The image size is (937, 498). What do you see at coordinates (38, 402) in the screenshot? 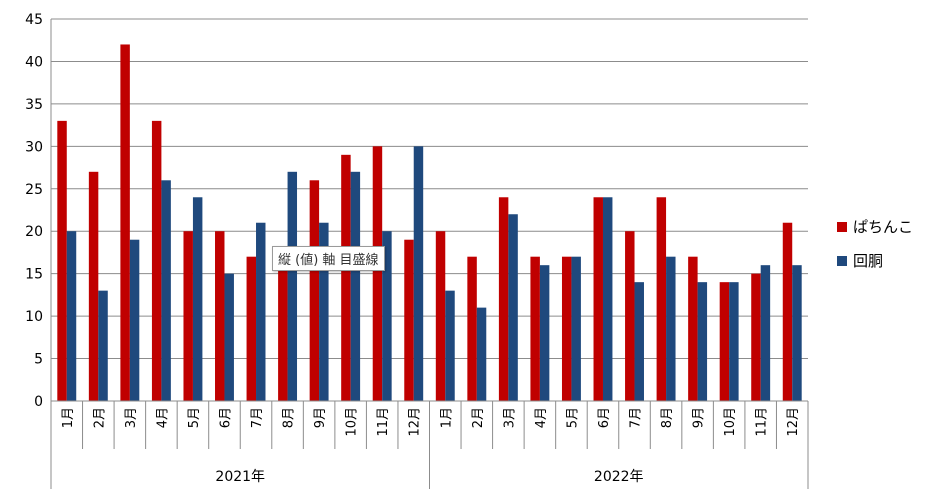
I see `y-tick-label: 0` at bounding box center [38, 402].